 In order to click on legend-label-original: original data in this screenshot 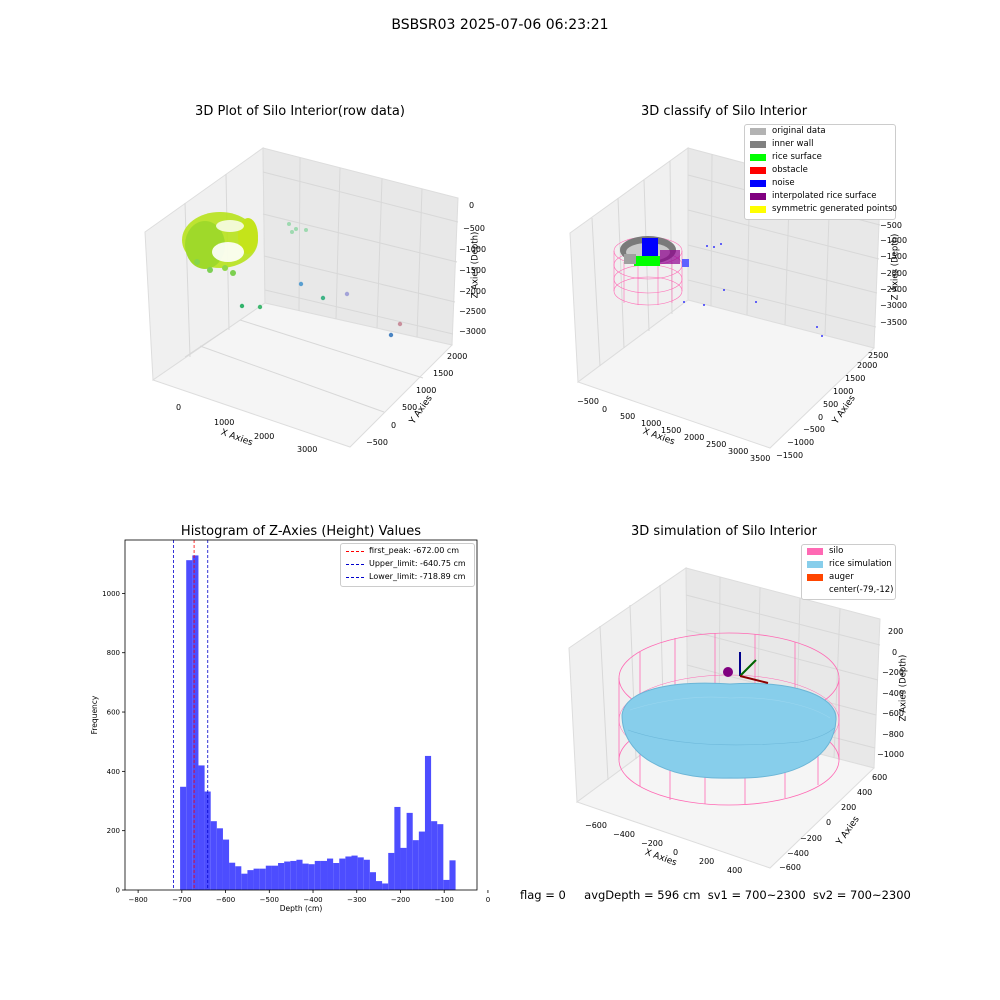, I will do `click(799, 131)`.